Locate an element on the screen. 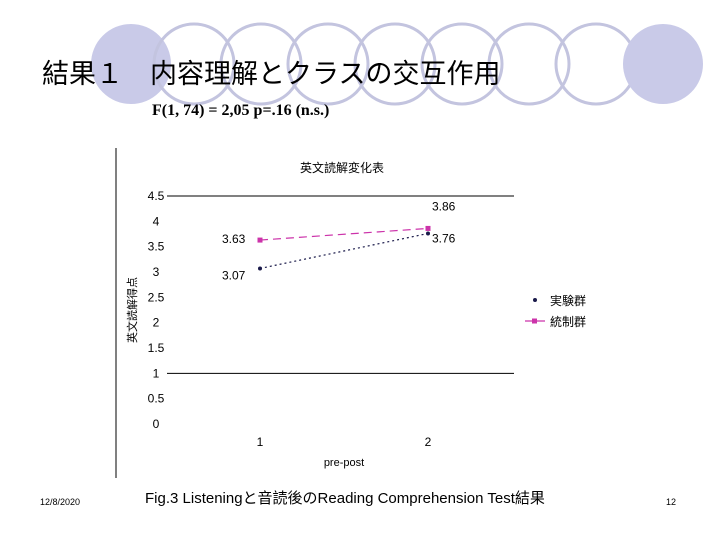 The image size is (720, 540). y-tick-label: 0.5 is located at coordinates (156, 399).